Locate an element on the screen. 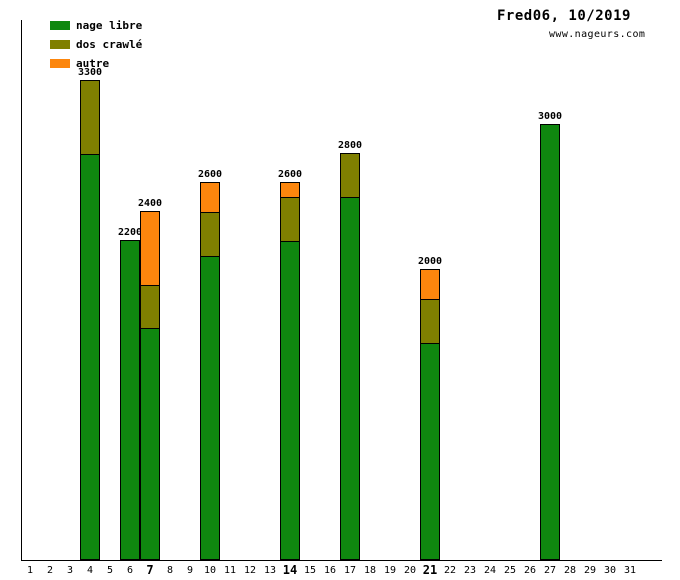 This screenshot has width=680, height=580. x-axis-label-28: 28 is located at coordinates (570, 570).